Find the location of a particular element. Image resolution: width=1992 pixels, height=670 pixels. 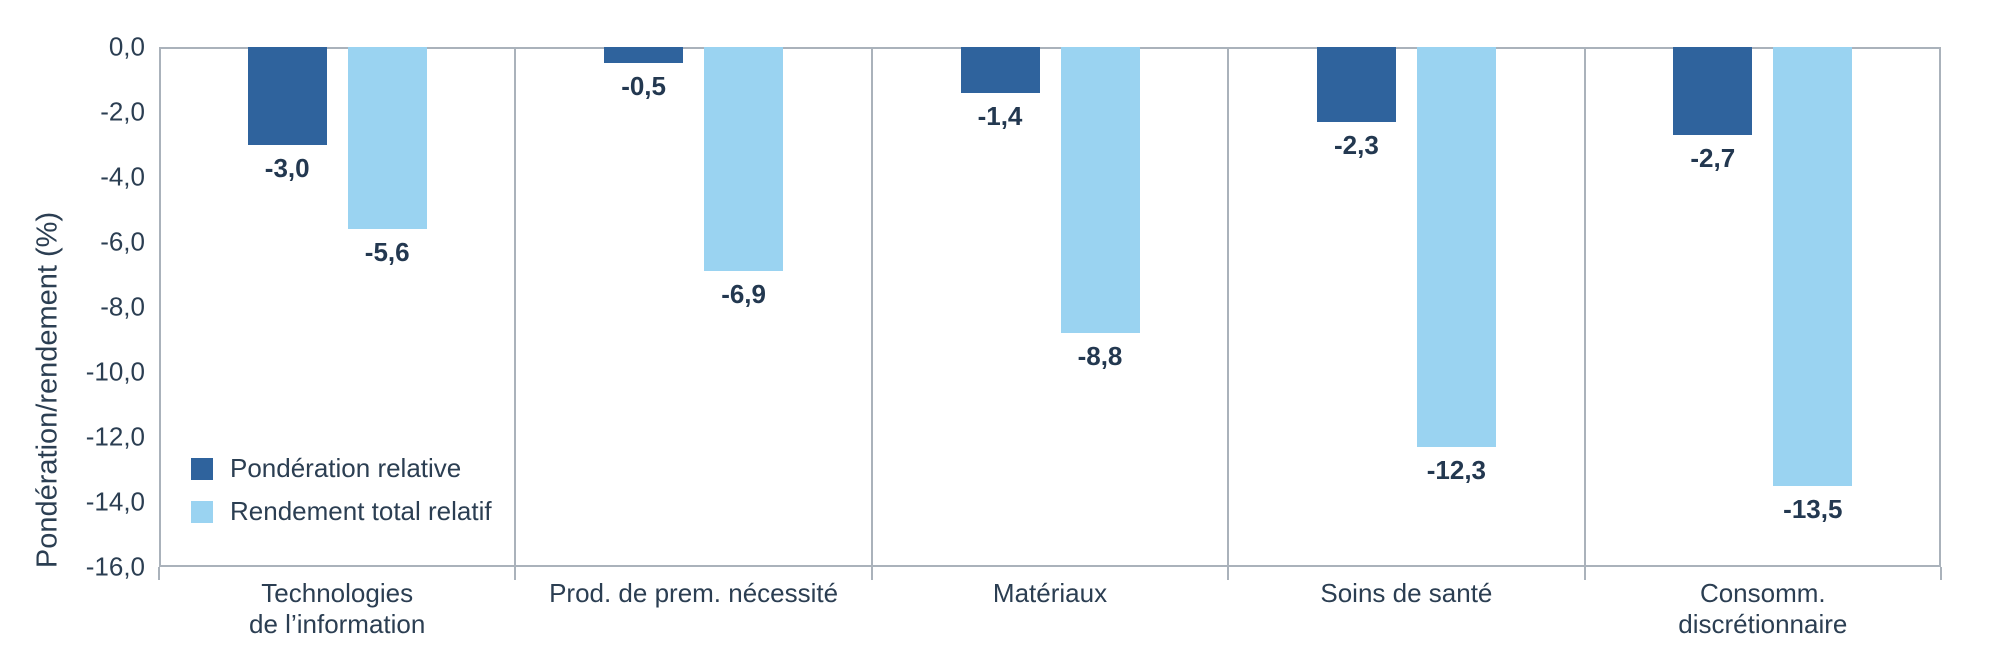

y-tick-label: -4,0 is located at coordinates (122, 176).